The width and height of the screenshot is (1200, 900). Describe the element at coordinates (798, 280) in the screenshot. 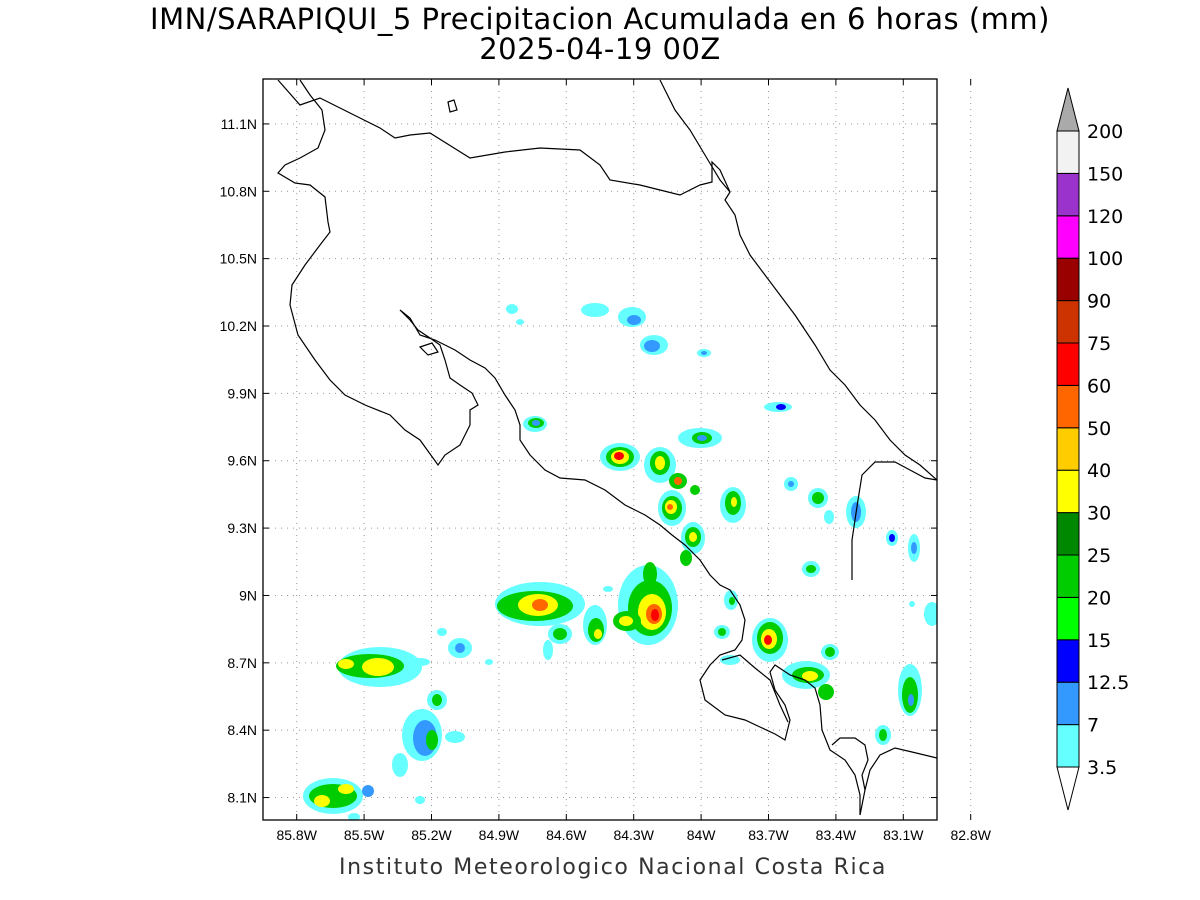

I see `caribbean-coast` at that location.